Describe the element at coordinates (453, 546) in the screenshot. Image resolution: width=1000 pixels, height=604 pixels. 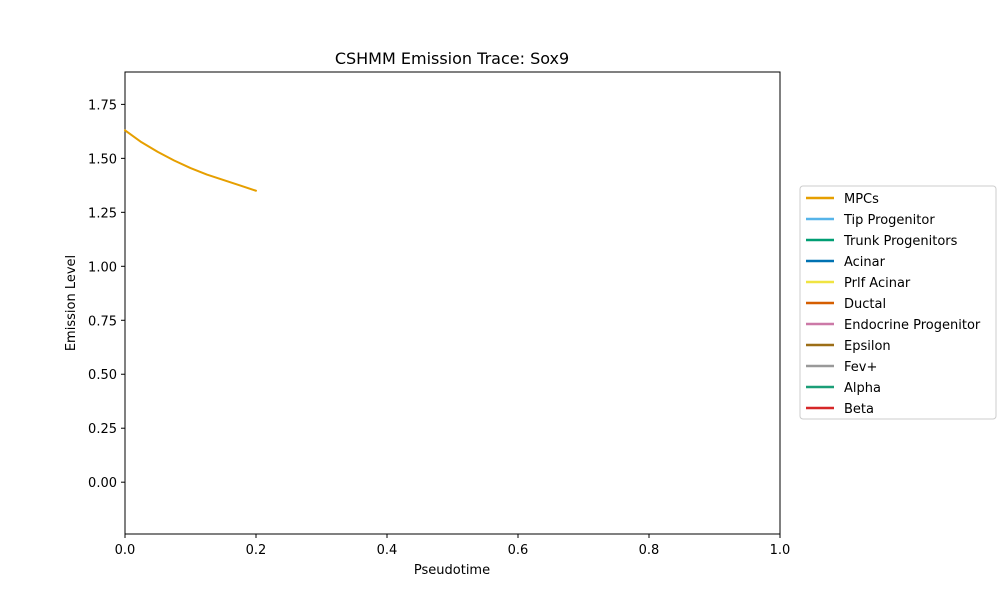
I see `x-axis-ticks: 0.0 0.2 0.4 0.6 0.8 1.0` at that location.